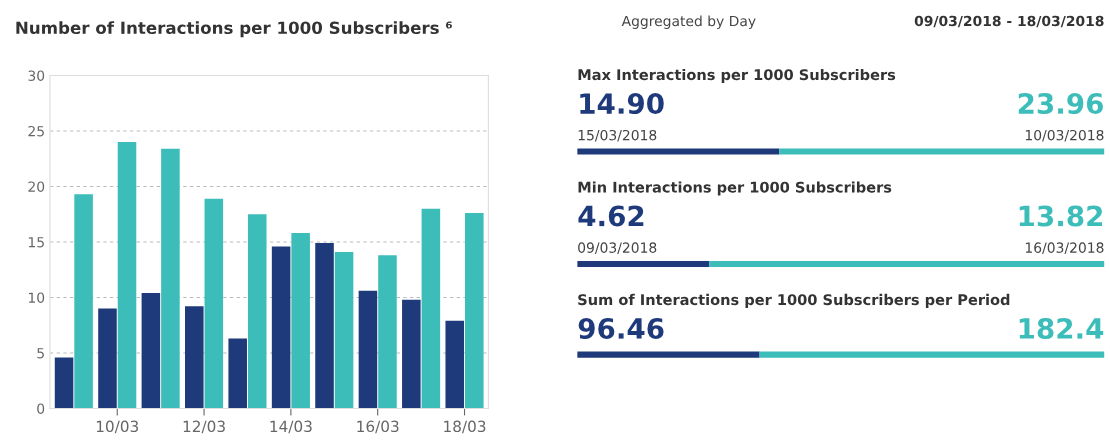 This screenshot has height=444, width=1110. Describe the element at coordinates (737, 76) in the screenshot. I see `category-label: Max Interactions per 1000 Subscribers` at that location.